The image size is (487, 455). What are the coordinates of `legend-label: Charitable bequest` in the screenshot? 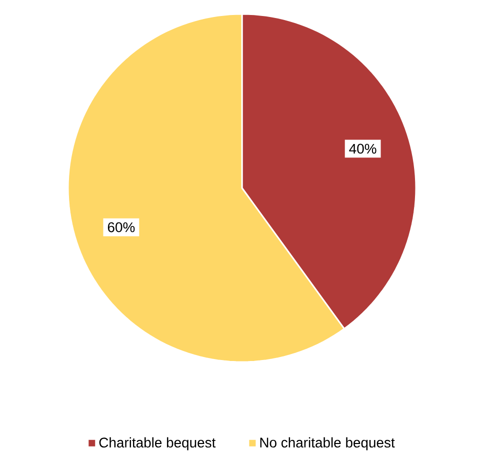 It's located at (157, 443).